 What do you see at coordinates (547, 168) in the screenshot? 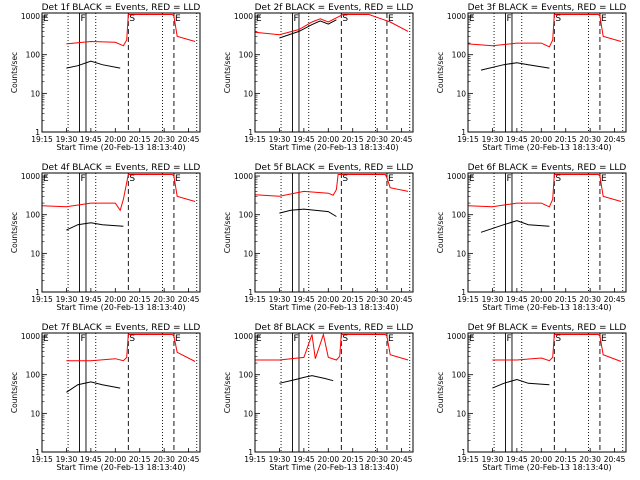
I see `panel-title: Det 6f BLACK = Events, RED = LLD` at bounding box center [547, 168].